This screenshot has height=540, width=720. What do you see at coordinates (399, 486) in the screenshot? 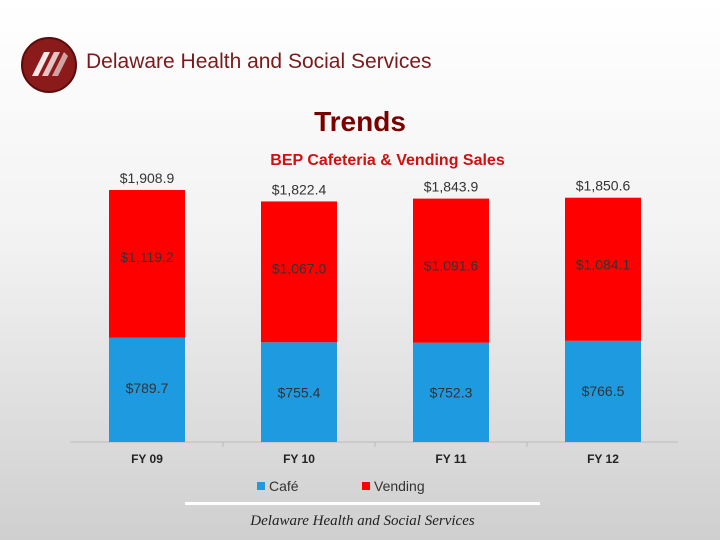
I see `legend-label: Vending` at bounding box center [399, 486].